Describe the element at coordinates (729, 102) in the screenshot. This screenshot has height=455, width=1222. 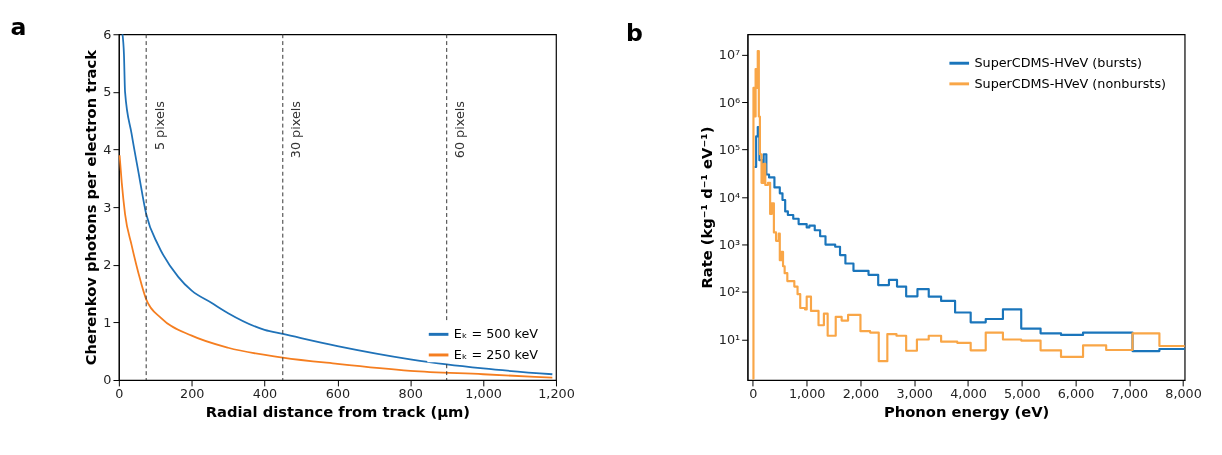
I see `y-tick-label: 10⁶` at that location.